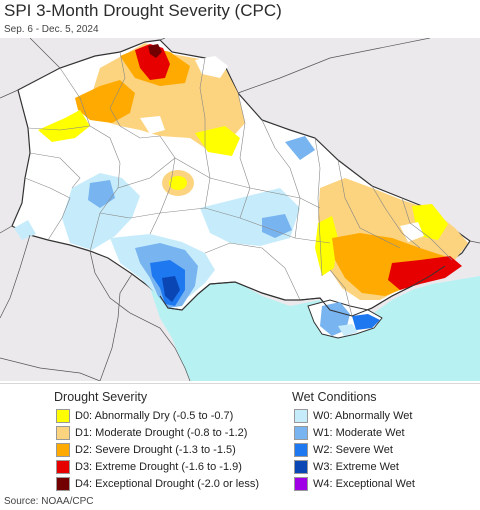 This screenshot has width=480, height=510. Describe the element at coordinates (301, 416) in the screenshot. I see `swatch-w0` at that location.